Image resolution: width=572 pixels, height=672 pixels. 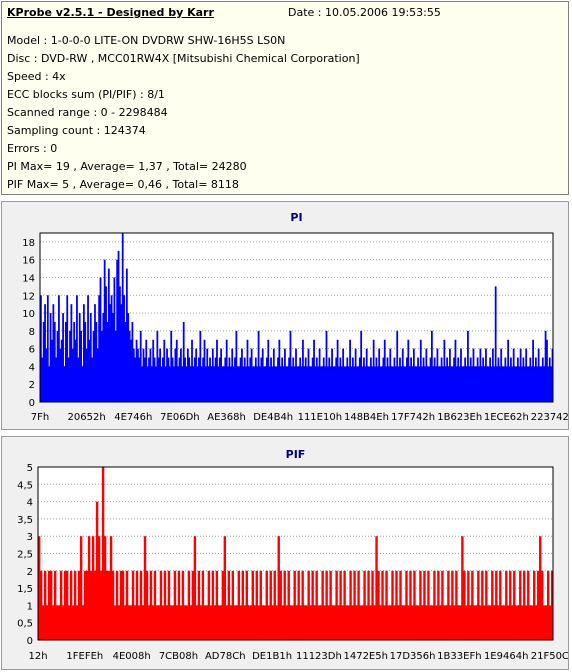 I want to click on sampling-count-line: Sampling count : 124374, so click(x=76, y=130).